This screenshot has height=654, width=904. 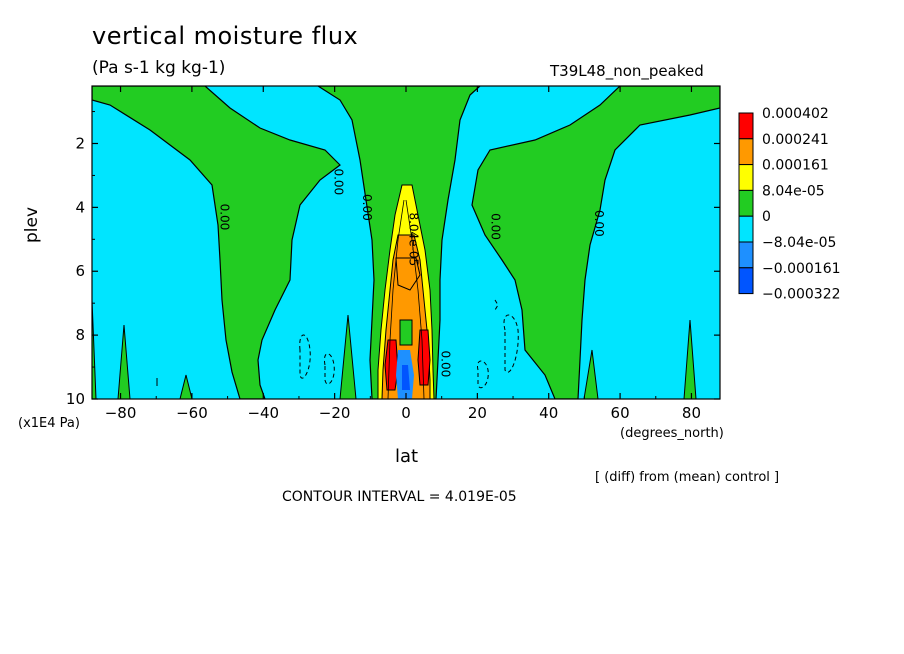 I want to click on x-tick-label: 60, so click(x=620, y=413).